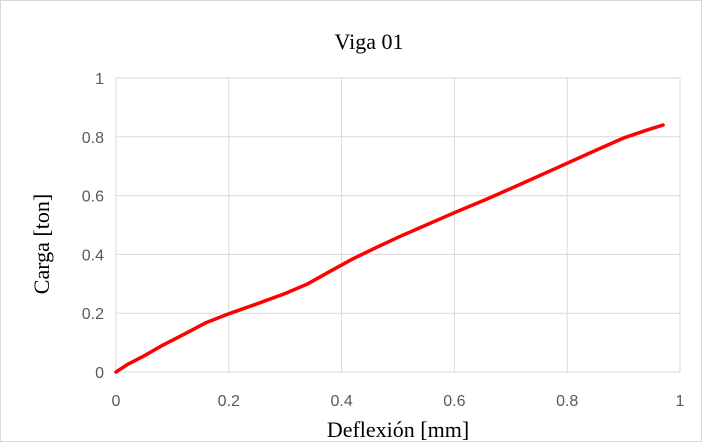  I want to click on y-tick-label: 0.2, so click(93, 314).